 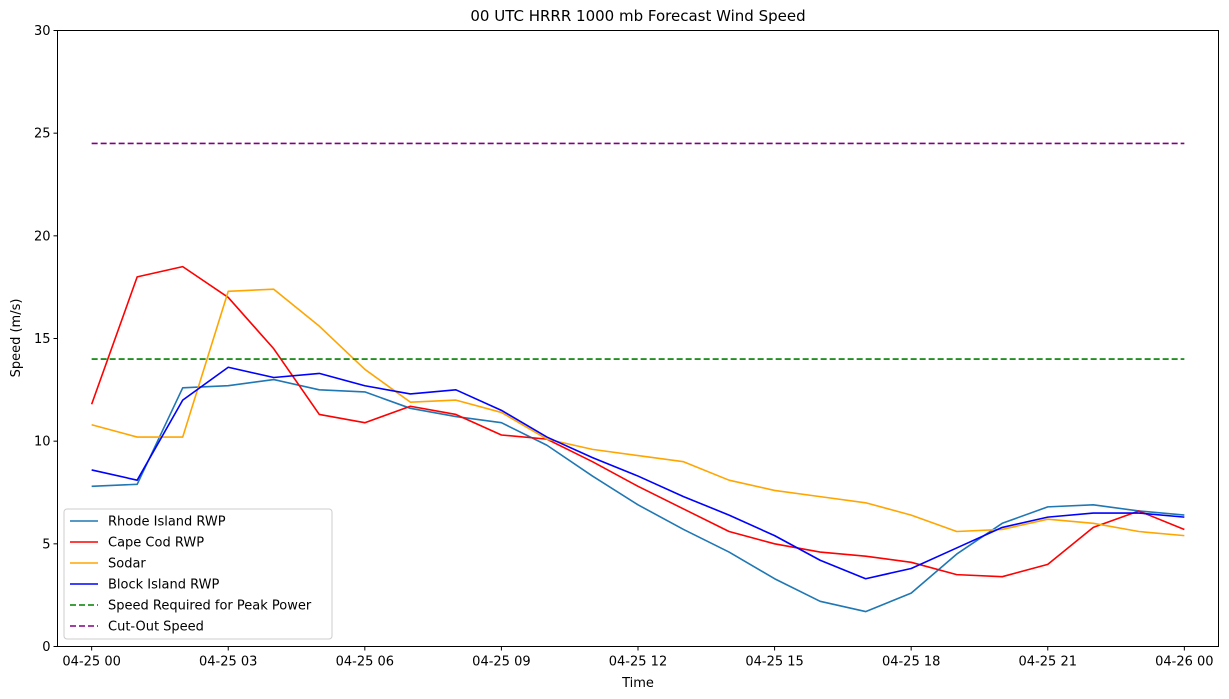 What do you see at coordinates (228, 662) in the screenshot?
I see `x-tick-label: 04-25 03` at bounding box center [228, 662].